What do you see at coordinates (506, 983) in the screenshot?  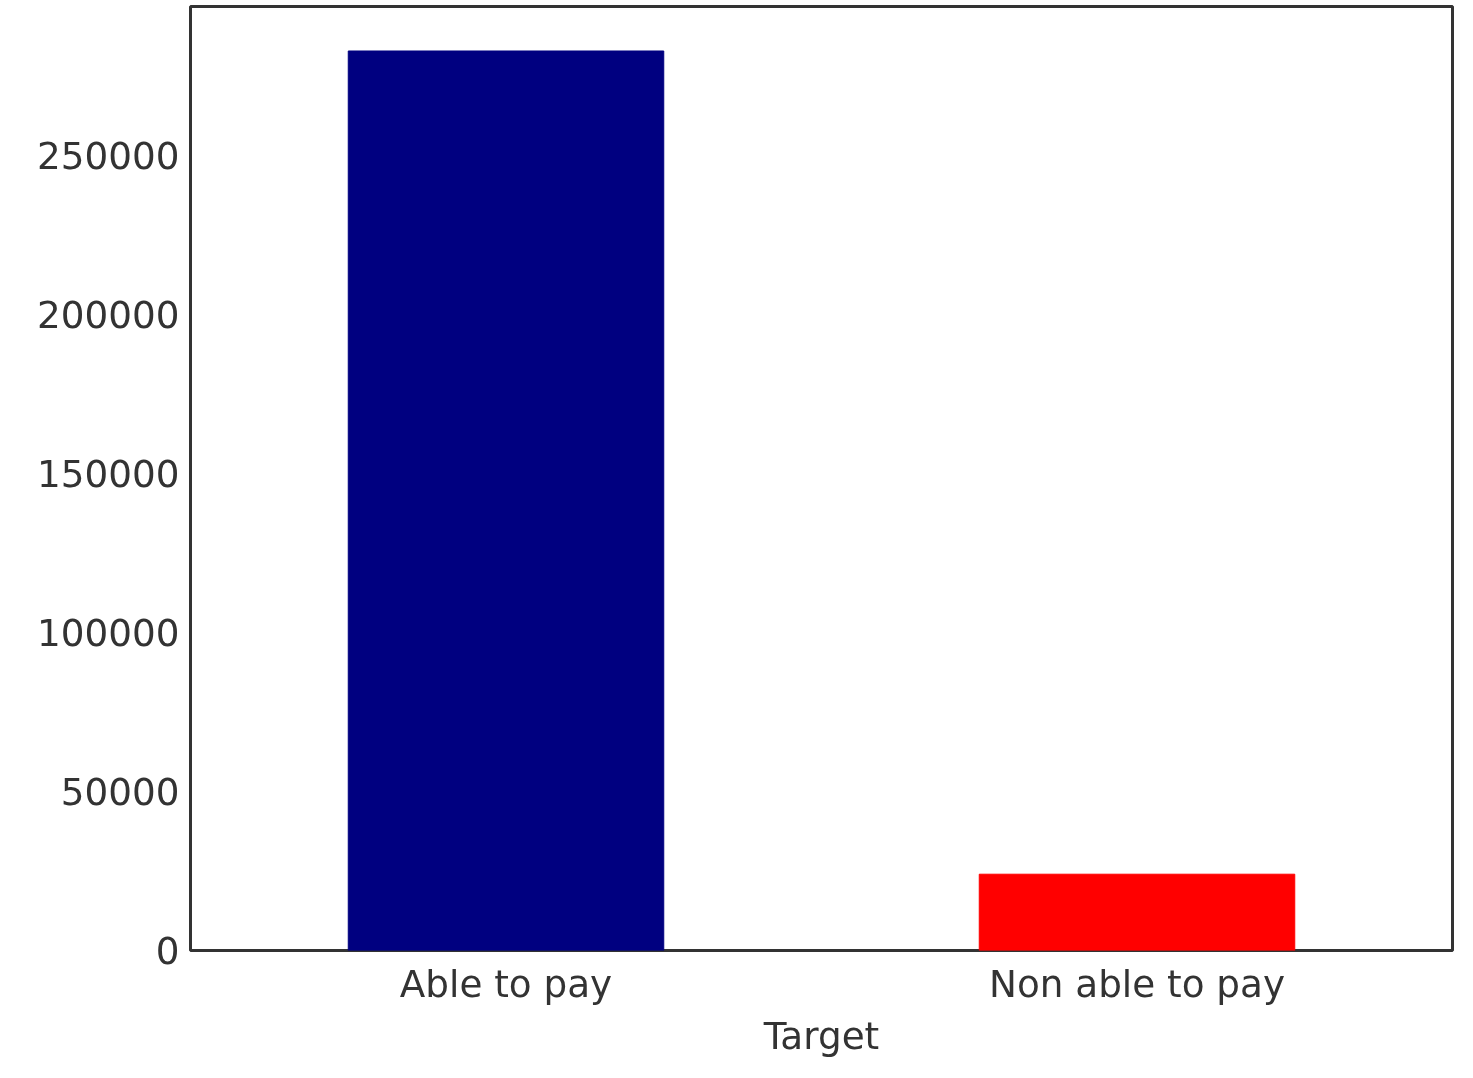 I see `x-tick-label: Able to pay` at bounding box center [506, 983].